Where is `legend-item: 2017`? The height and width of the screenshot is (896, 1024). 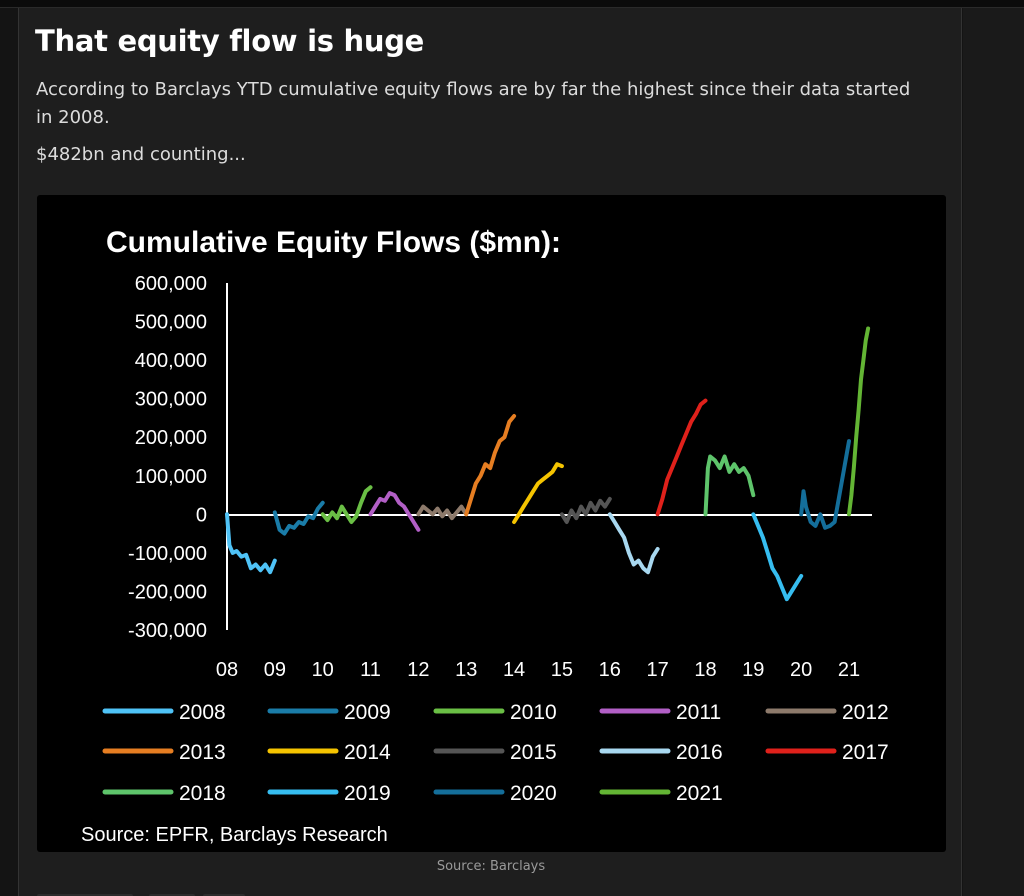 legend-item: 2017 is located at coordinates (827, 752).